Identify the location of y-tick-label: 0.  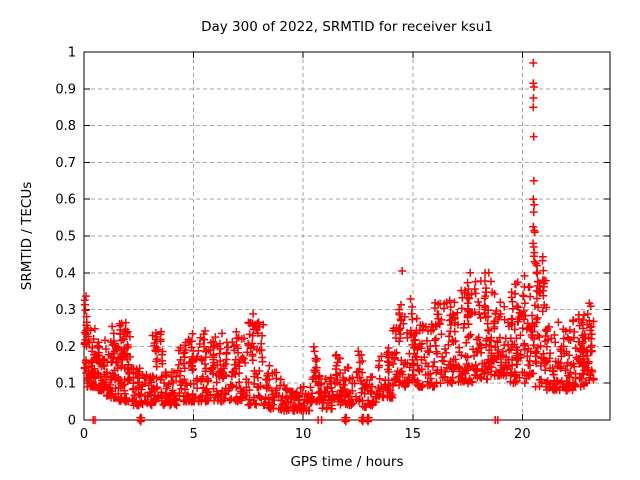
(72, 421).